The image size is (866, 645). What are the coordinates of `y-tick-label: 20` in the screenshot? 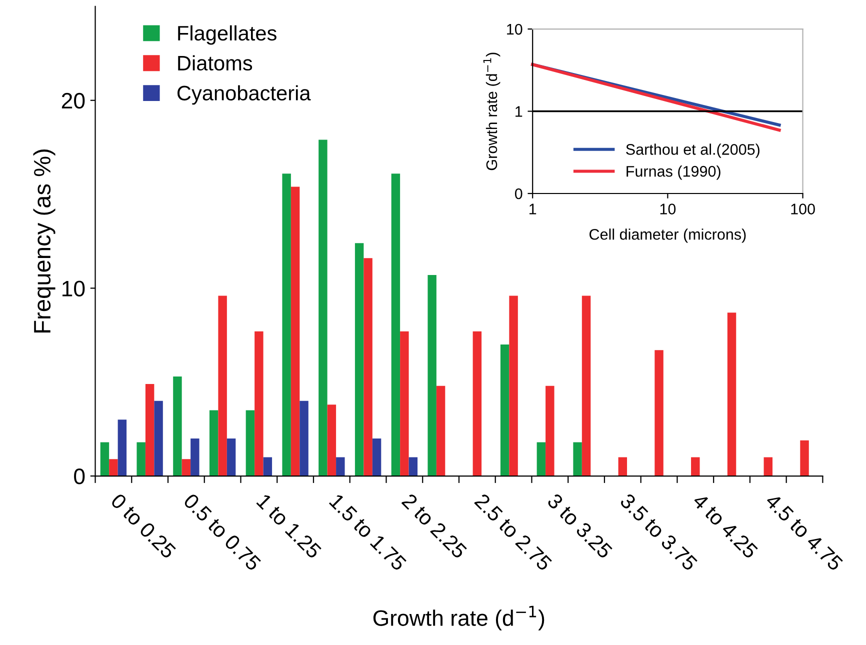 It's located at (73, 100).